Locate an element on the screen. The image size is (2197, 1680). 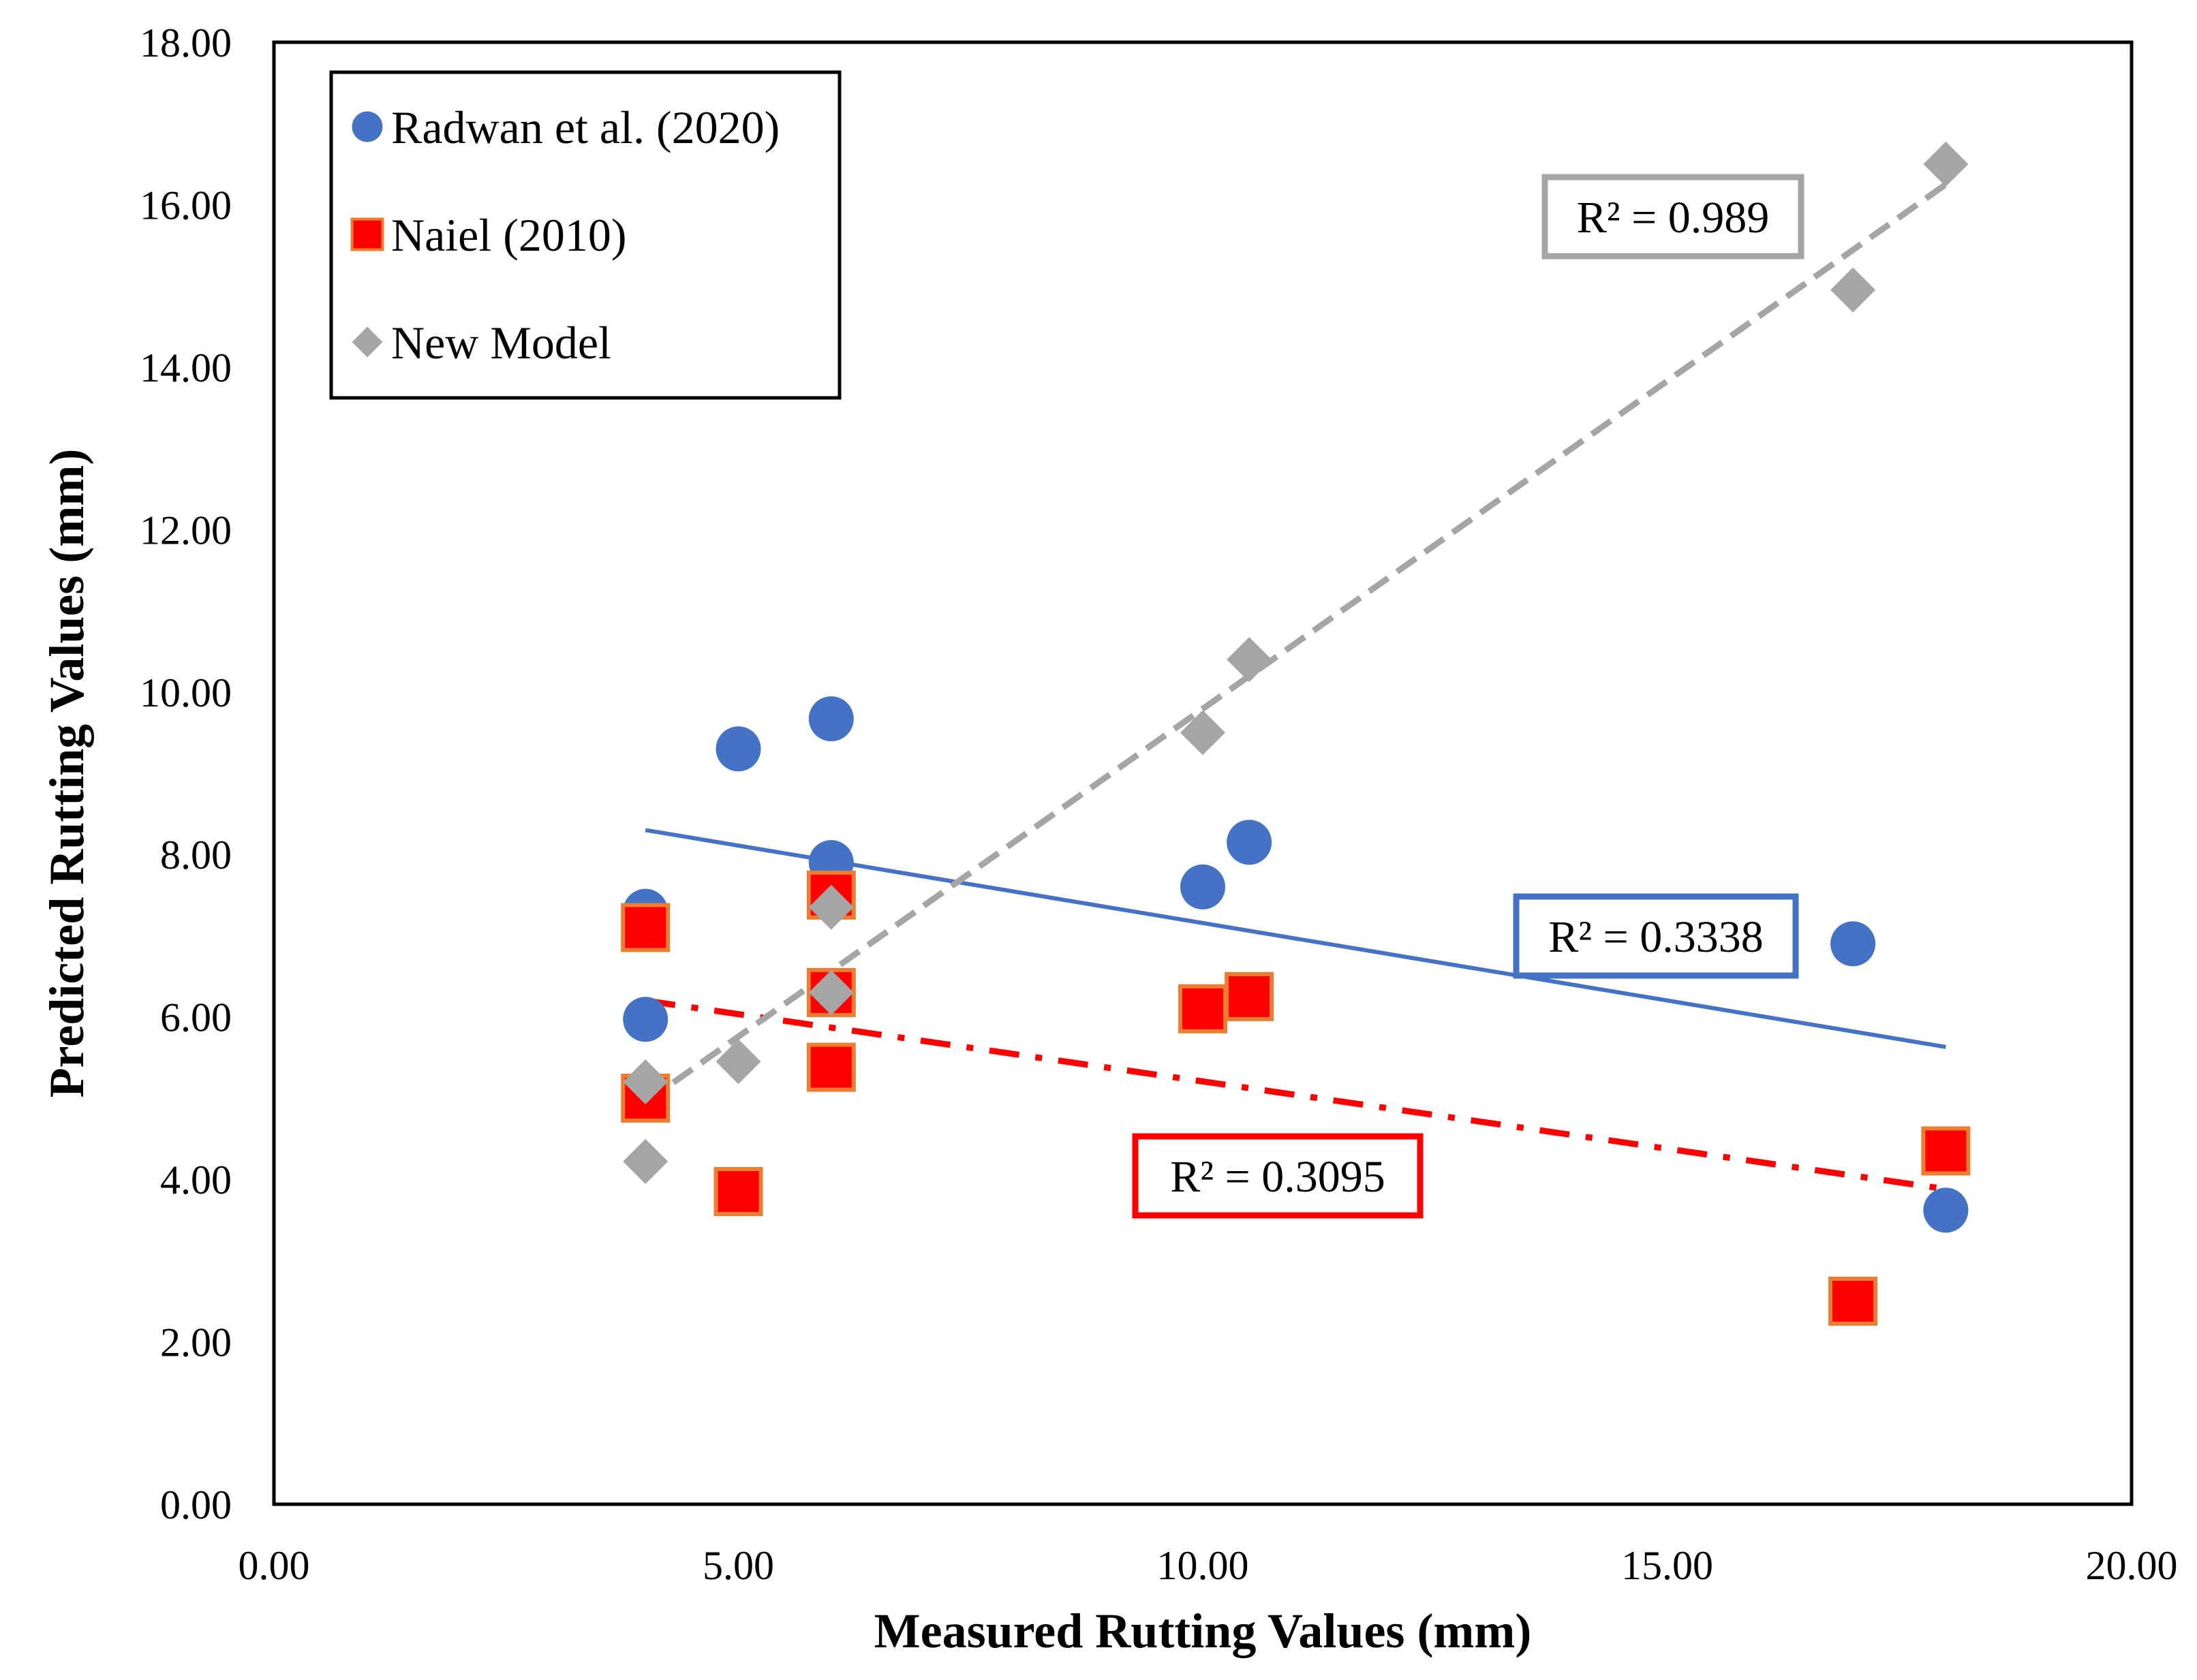
new-model-r2-label: R² = 0.989 is located at coordinates (1672, 217).